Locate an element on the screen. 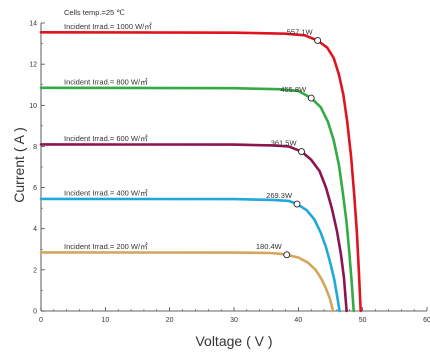  mpp-power-label: 455.8W is located at coordinates (293, 89).